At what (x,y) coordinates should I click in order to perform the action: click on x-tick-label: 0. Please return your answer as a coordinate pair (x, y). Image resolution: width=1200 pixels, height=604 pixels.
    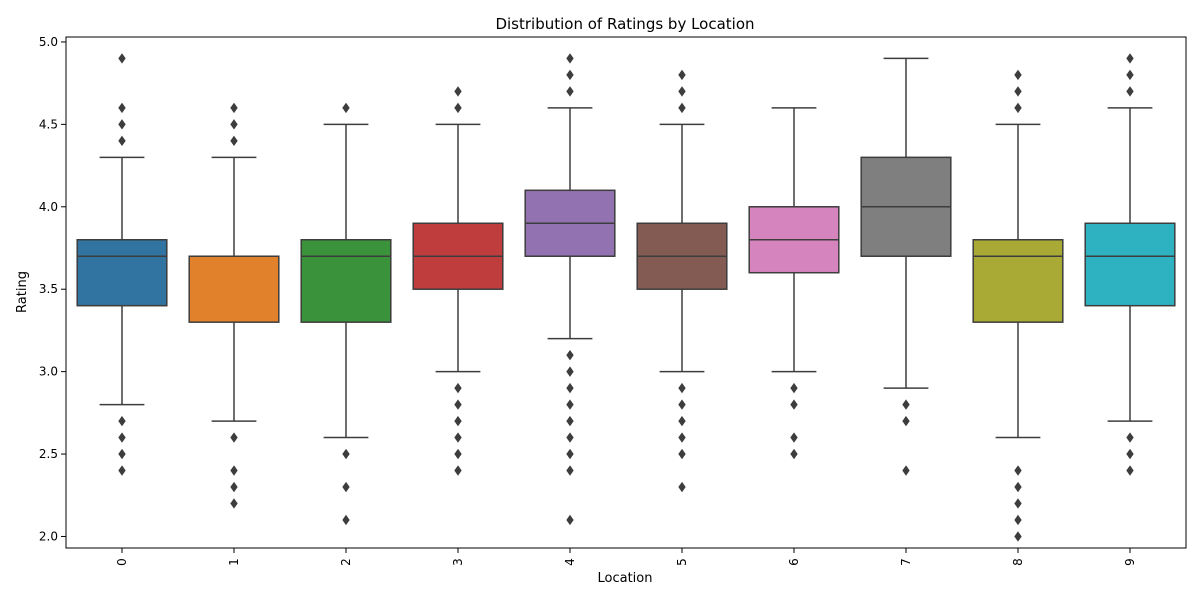
    Looking at the image, I should click on (122, 562).